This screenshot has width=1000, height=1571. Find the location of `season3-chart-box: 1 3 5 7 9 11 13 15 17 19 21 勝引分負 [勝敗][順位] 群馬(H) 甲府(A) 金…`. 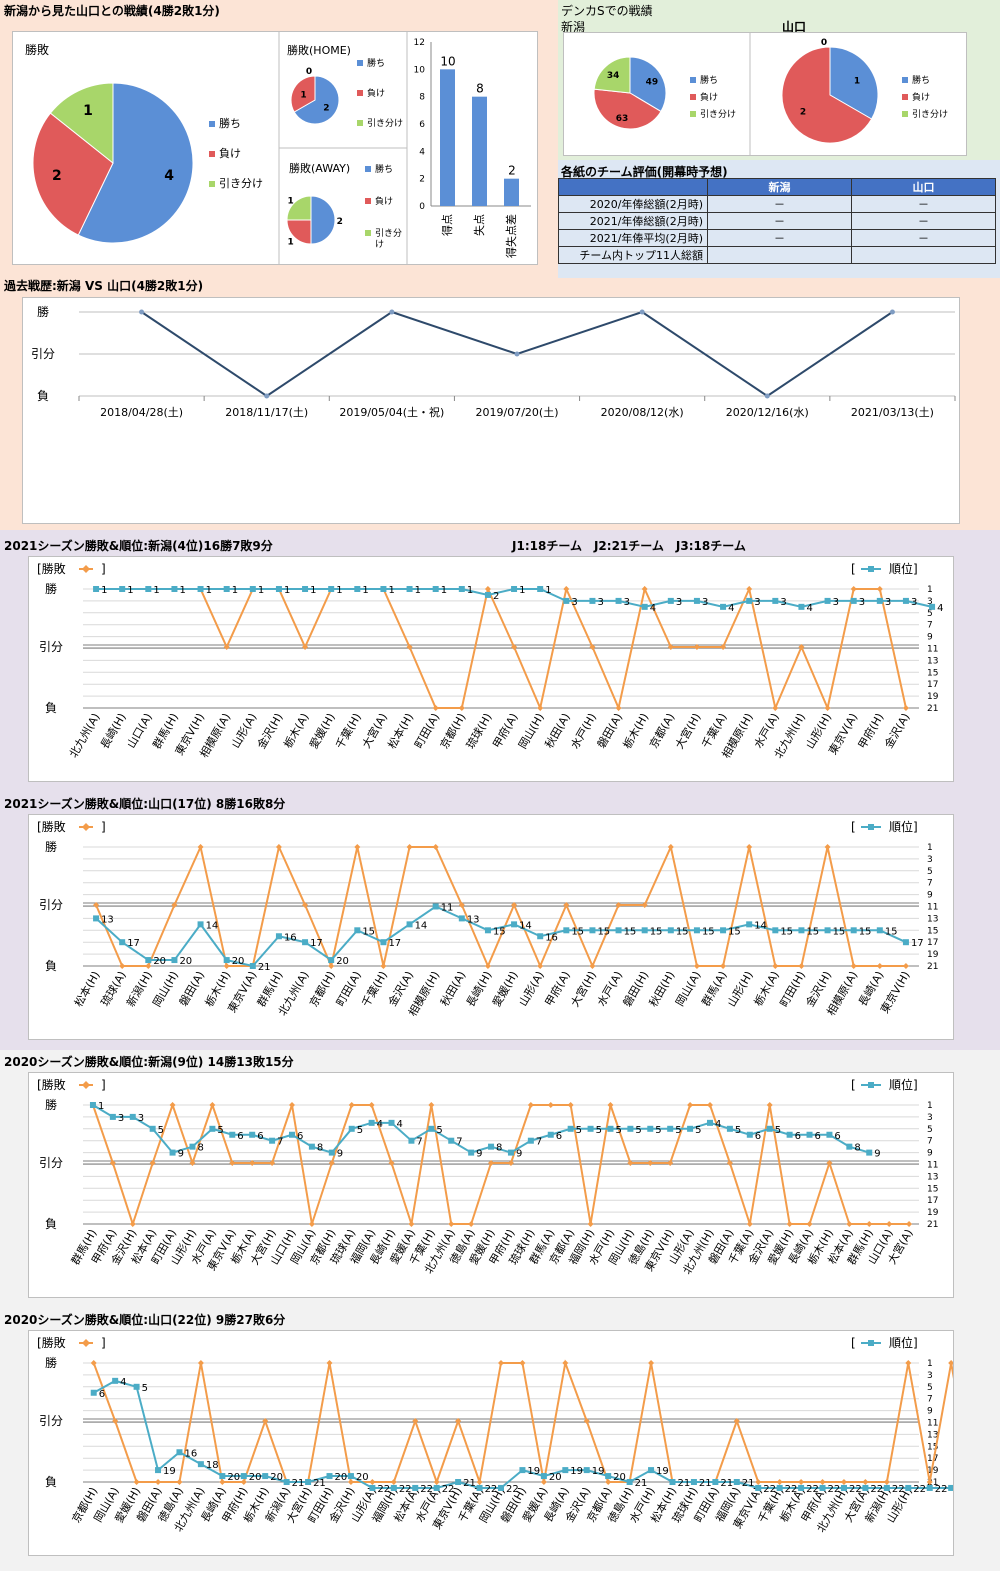

season3-chart-box: 1 3 5 7 9 11 13 15 17 19 21 勝引分負 [勝敗][順位] 群馬(H) 甲府(A) 金… is located at coordinates (491, 1185).